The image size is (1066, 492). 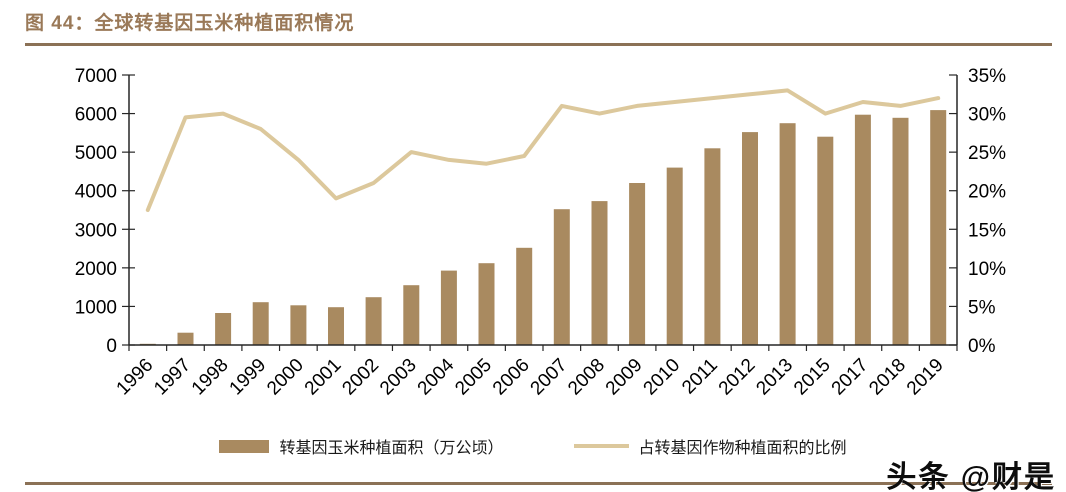 I want to click on x-axis-year-label: 2019, so click(x=925, y=377).